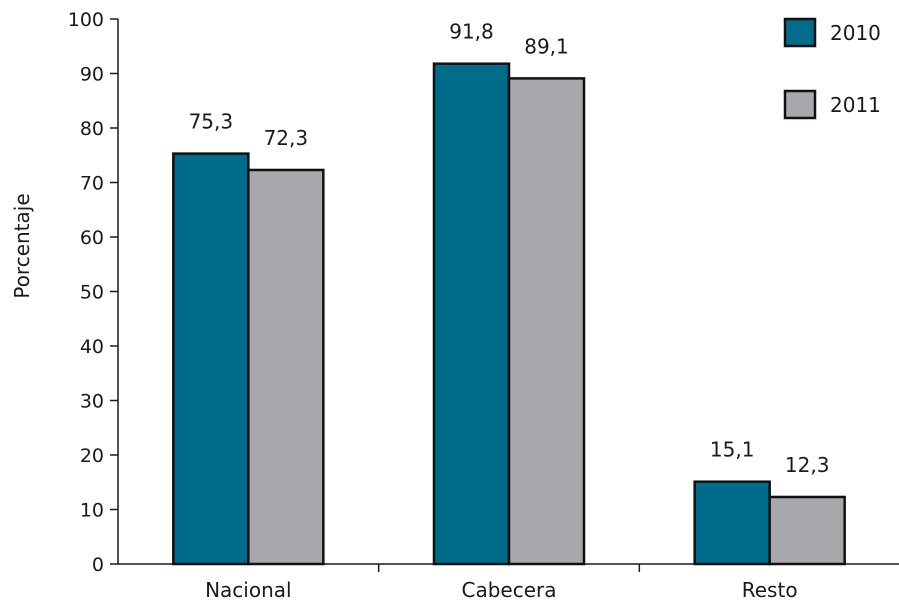 The image size is (899, 607). What do you see at coordinates (855, 105) in the screenshot?
I see `legend-label: 2011` at bounding box center [855, 105].